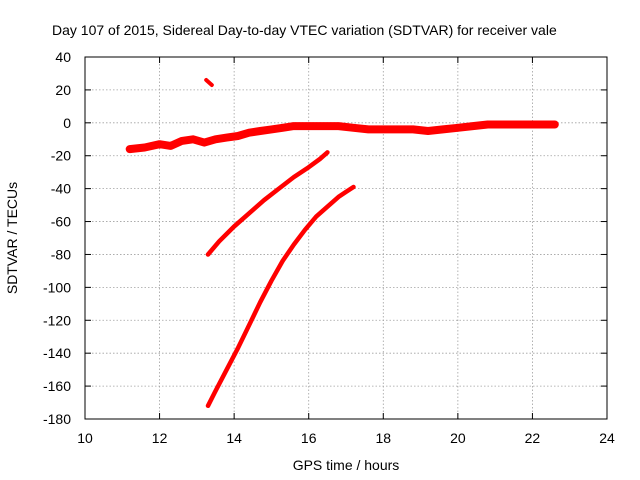 The height and width of the screenshot is (480, 640). I want to click on y-tick-label: -40, so click(61, 189).